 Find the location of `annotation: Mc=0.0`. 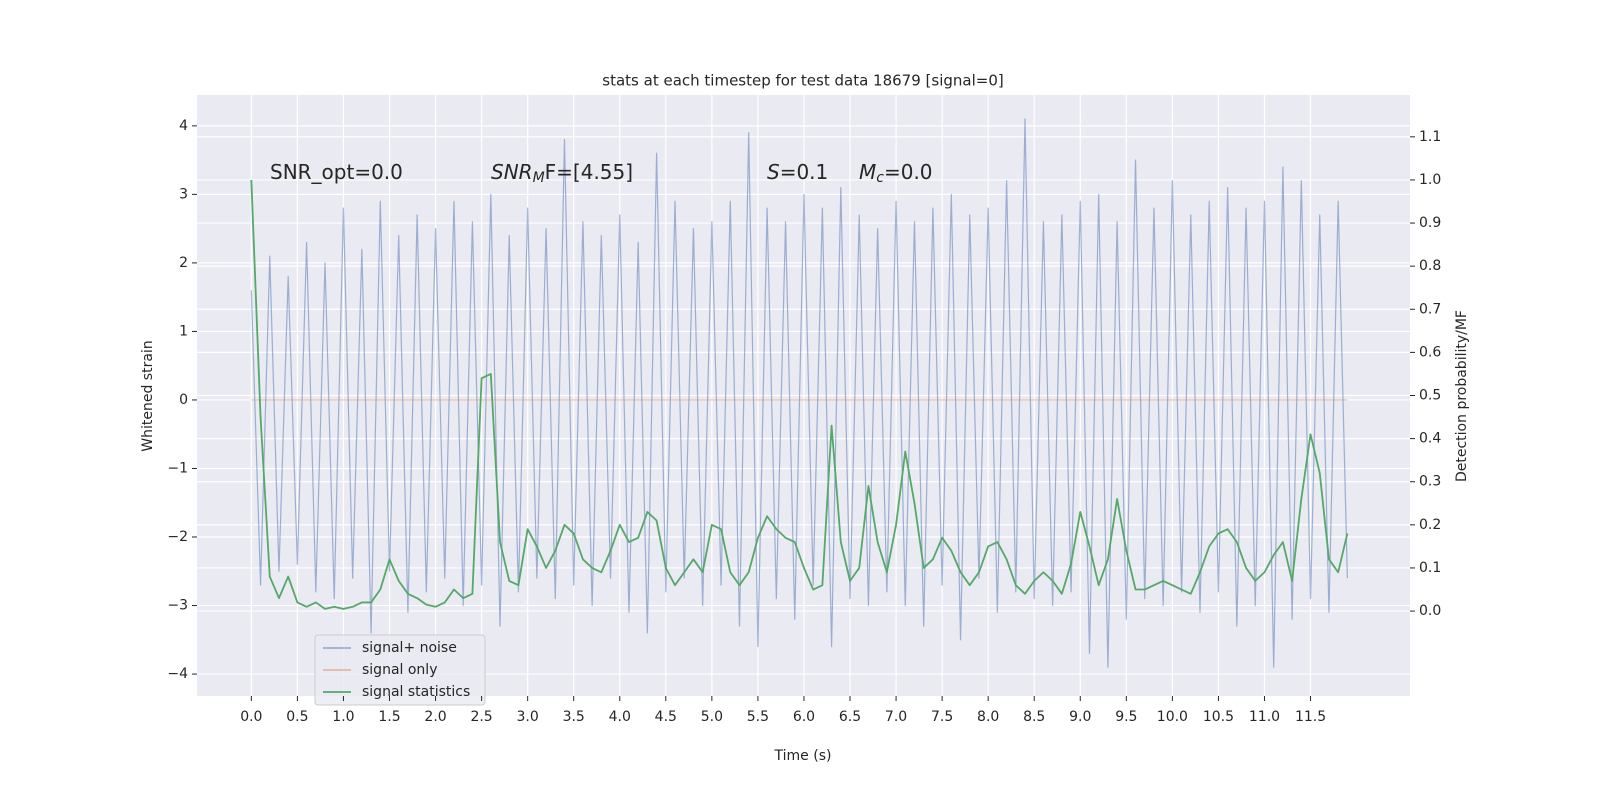

annotation: Mc=0.0 is located at coordinates (896, 173).